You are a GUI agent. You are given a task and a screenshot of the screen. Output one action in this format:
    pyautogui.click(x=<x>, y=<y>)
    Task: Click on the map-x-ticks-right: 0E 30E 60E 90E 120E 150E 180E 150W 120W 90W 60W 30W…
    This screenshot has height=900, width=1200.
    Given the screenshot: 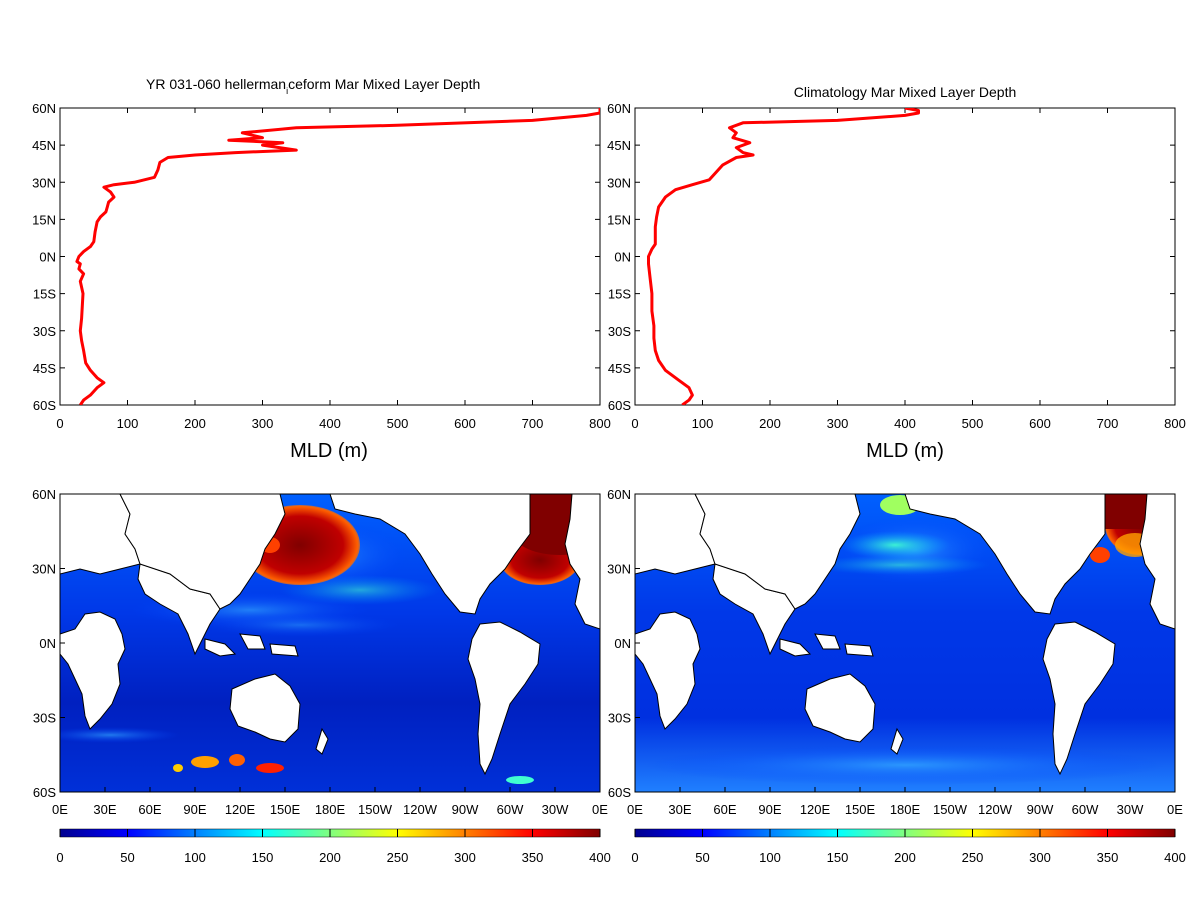 What is the action you would take?
    pyautogui.click(x=905, y=802)
    